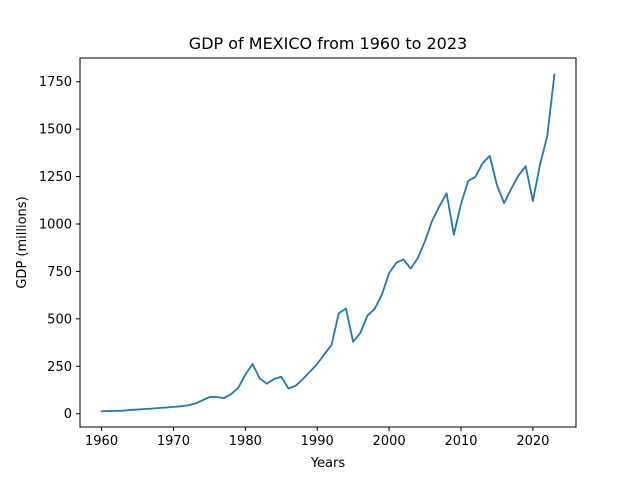  What do you see at coordinates (59, 248) in the screenshot?
I see `y-axis-ticks: 0 250 500 750 1000 1250 1500 1750` at bounding box center [59, 248].